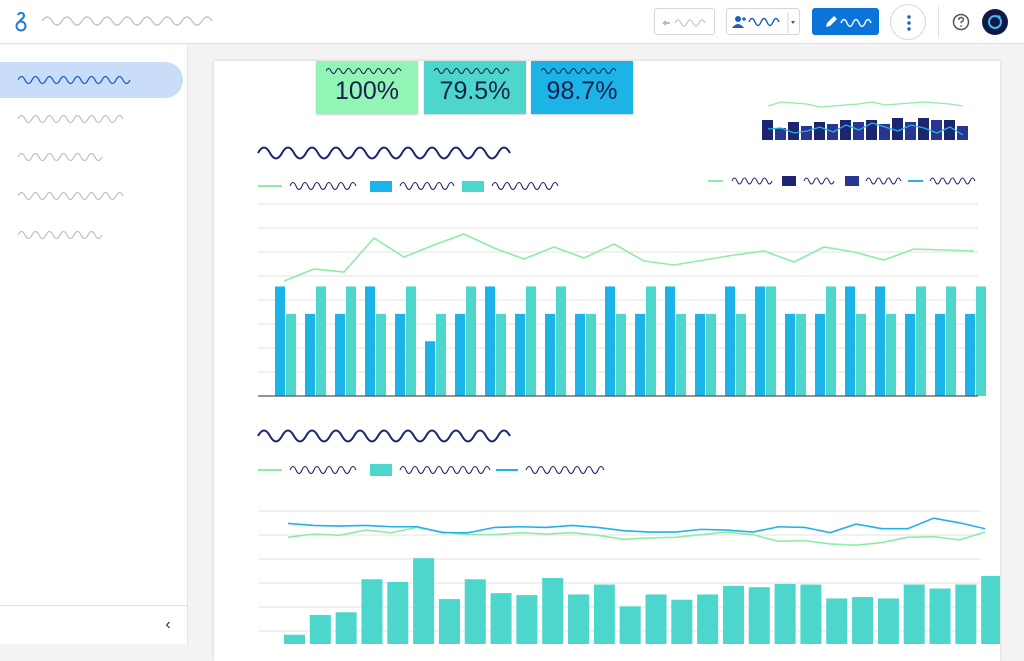 The width and height of the screenshot is (1024, 661). What do you see at coordinates (168, 624) in the screenshot?
I see `chevron-left-icon: ‹` at bounding box center [168, 624].